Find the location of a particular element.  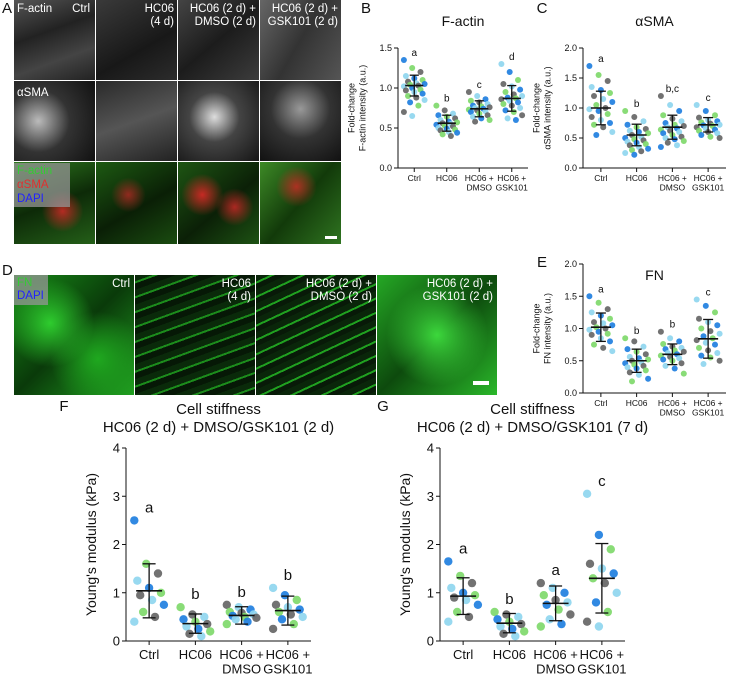

chart-title-g: Cell stiffness is located at coordinates (532, 409).